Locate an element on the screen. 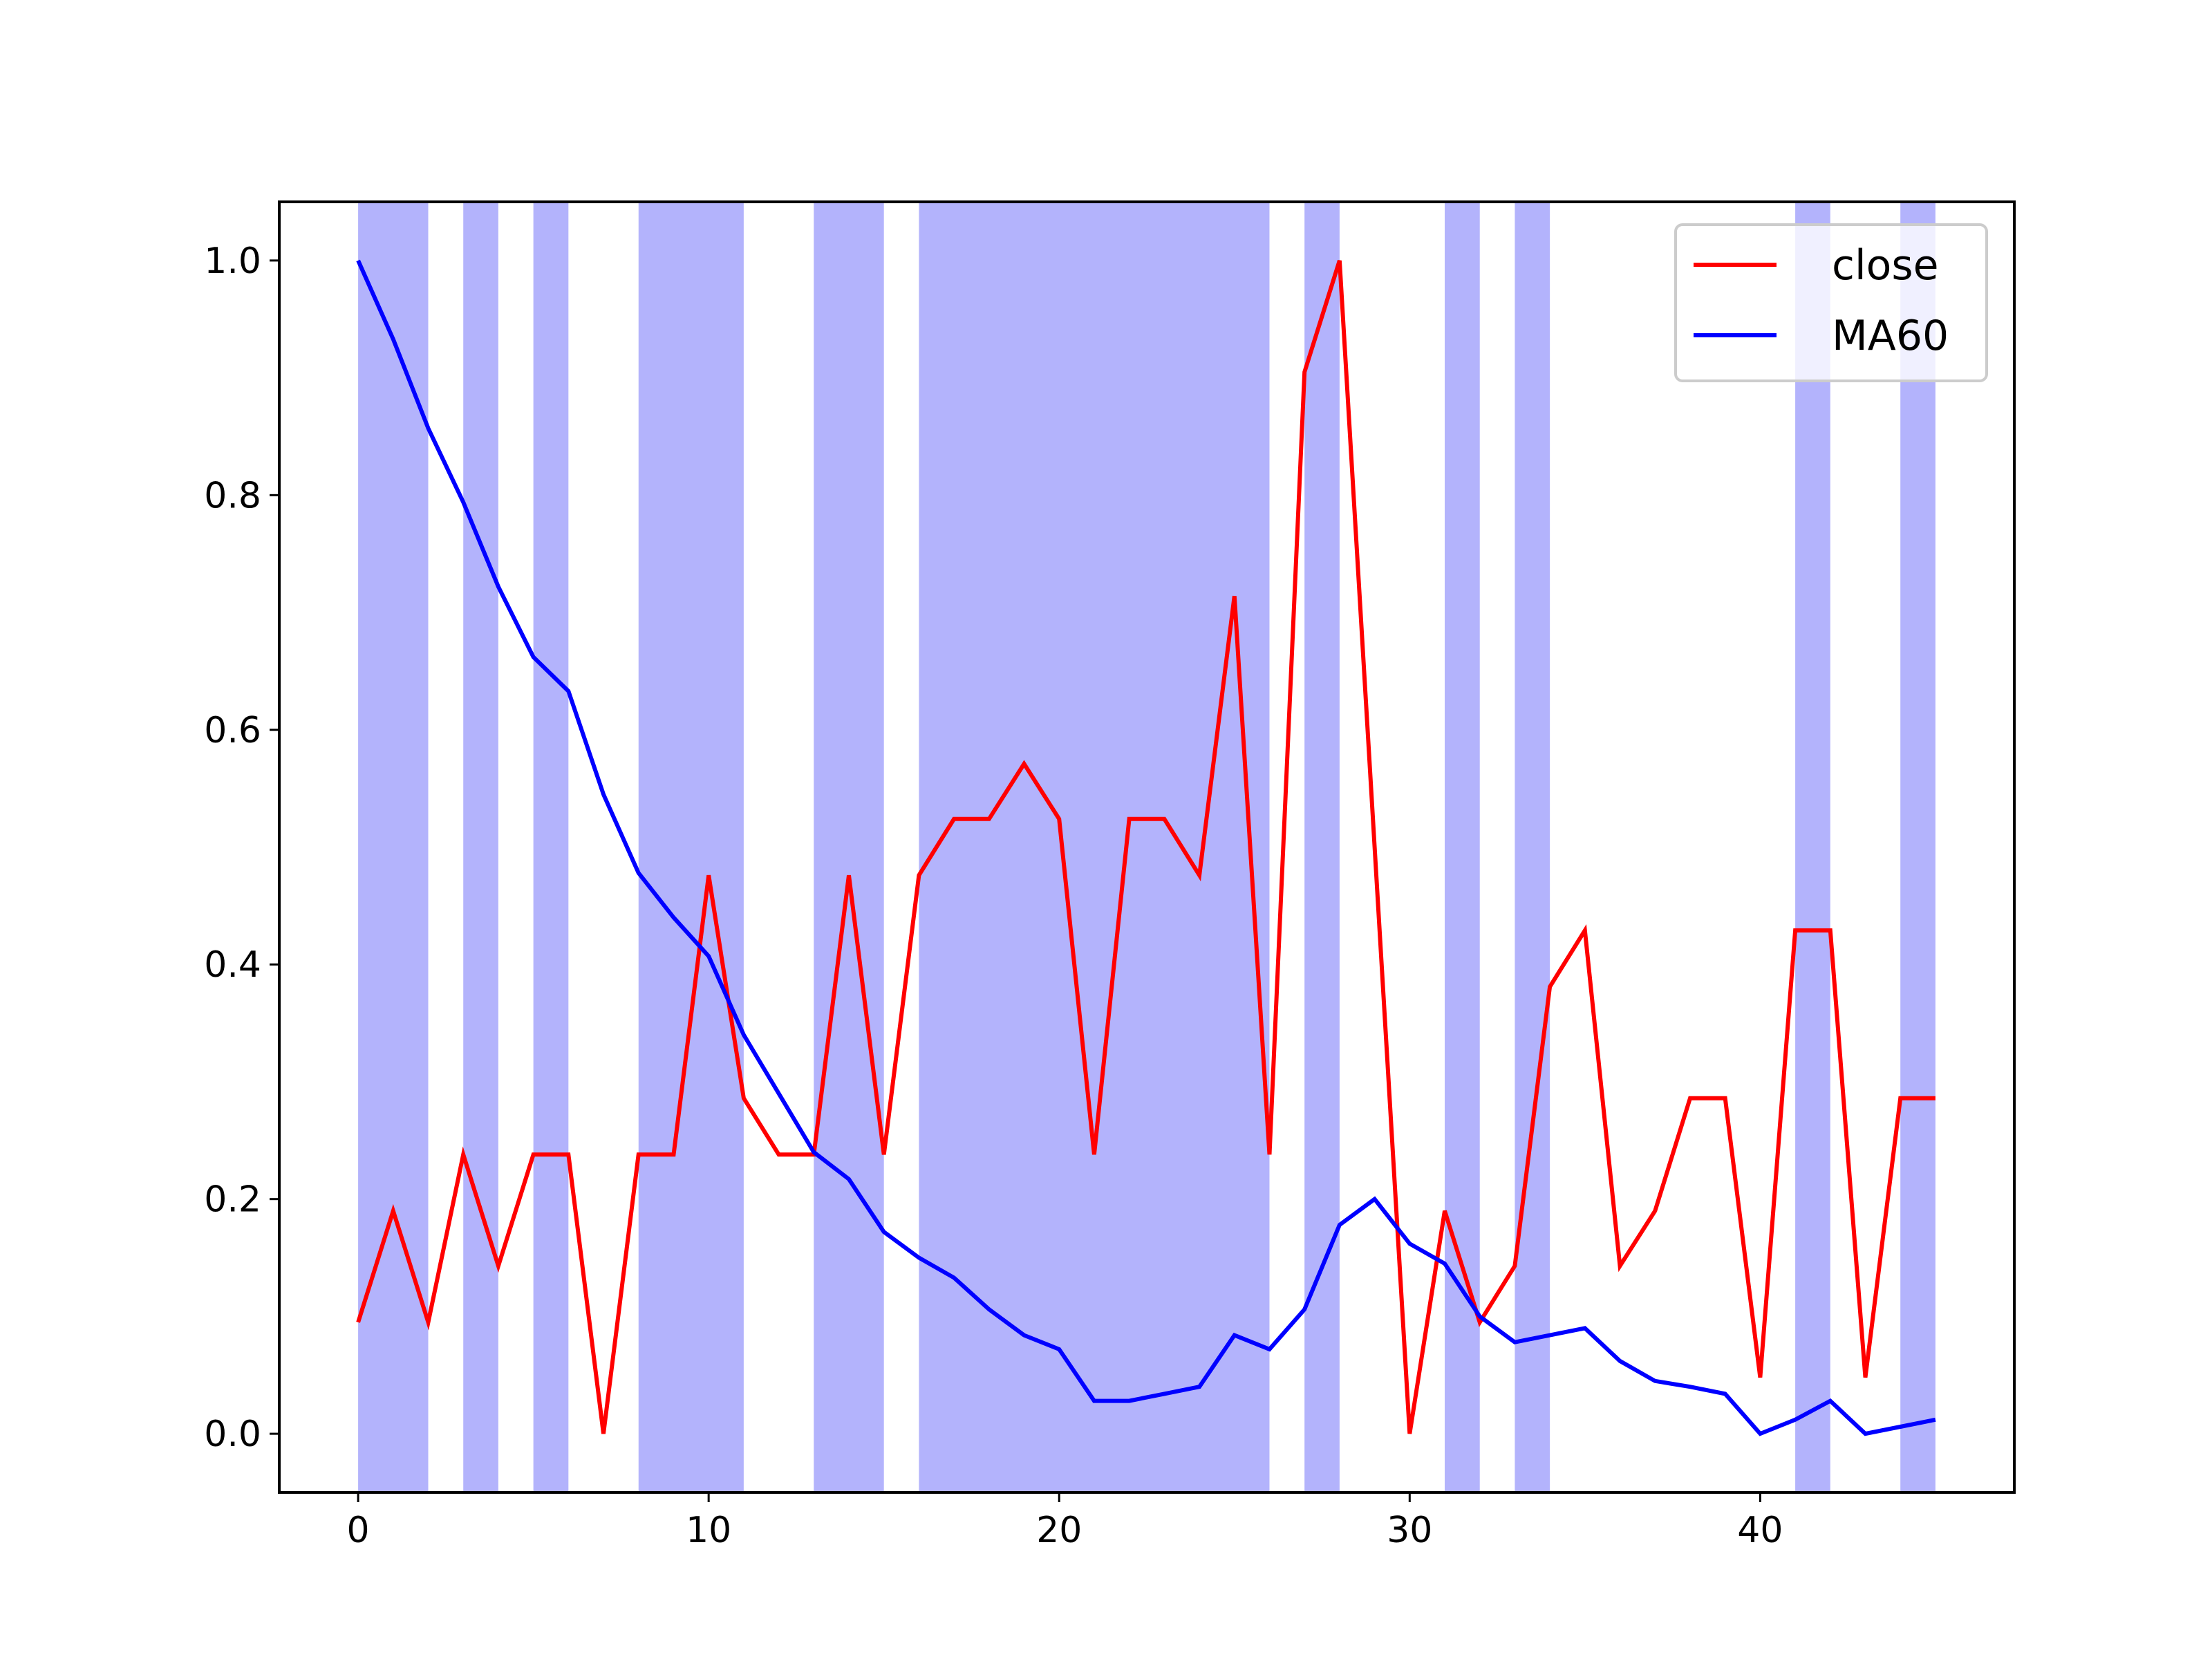 Image resolution: width=2212 pixels, height=1659 pixels. x-tick-label: 40 is located at coordinates (1760, 1530).